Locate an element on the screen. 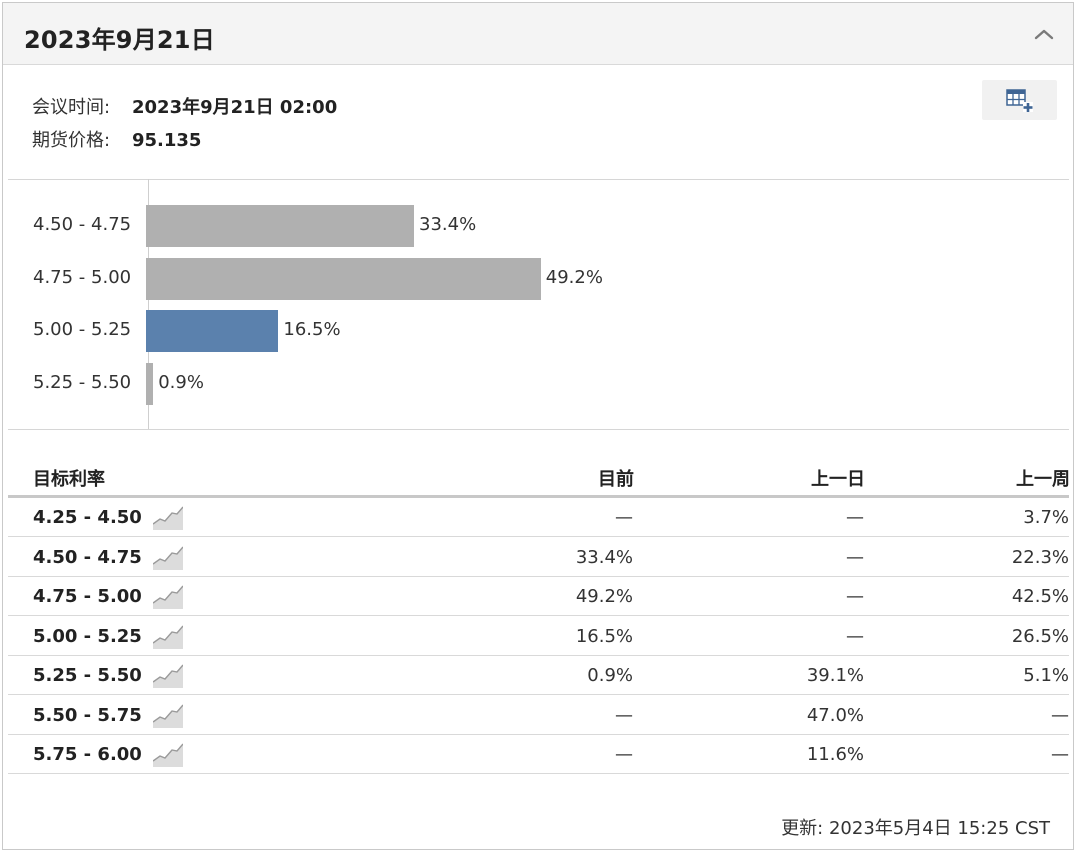 The height and width of the screenshot is (854, 1080). futures-price: 期货价格: 95.135 is located at coordinates (116, 139).